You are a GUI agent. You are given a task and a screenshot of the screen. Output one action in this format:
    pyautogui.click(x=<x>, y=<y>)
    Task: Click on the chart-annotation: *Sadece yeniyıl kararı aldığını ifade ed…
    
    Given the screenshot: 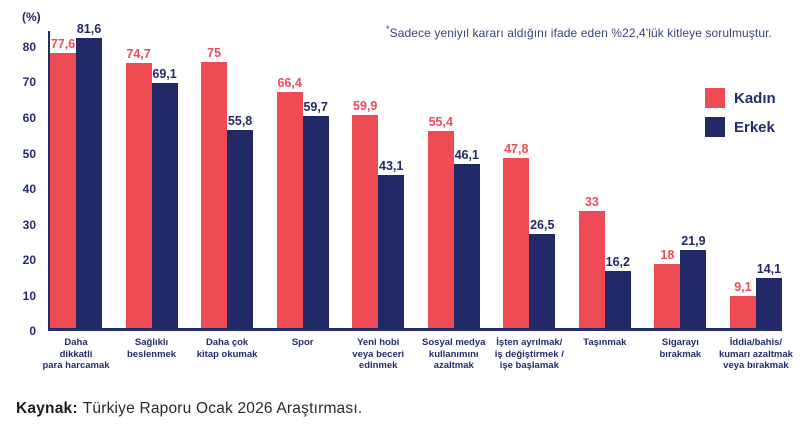 What is the action you would take?
    pyautogui.click(x=579, y=32)
    